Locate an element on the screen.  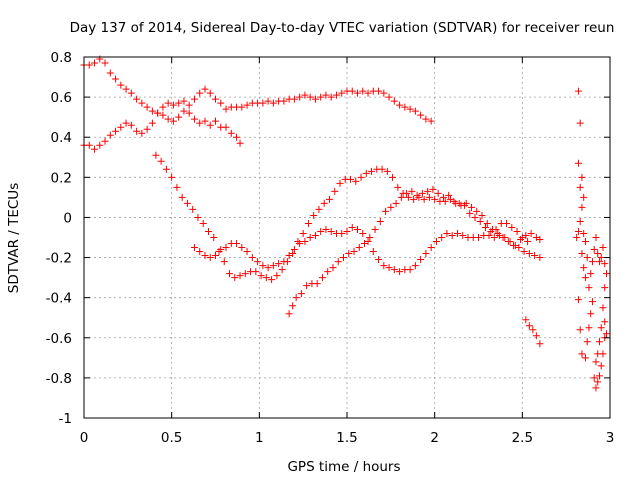
y-axis-label: SDTVAR / TECUs is located at coordinates (14, 238).